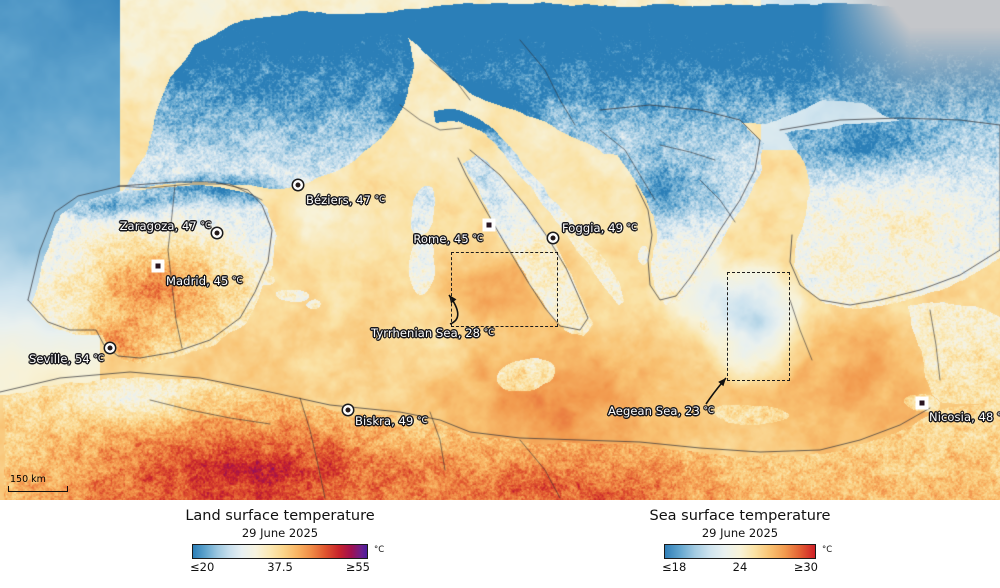 The image size is (1000, 588). What do you see at coordinates (280, 516) in the screenshot?
I see `legend-land-title: Land surface temperature` at bounding box center [280, 516].